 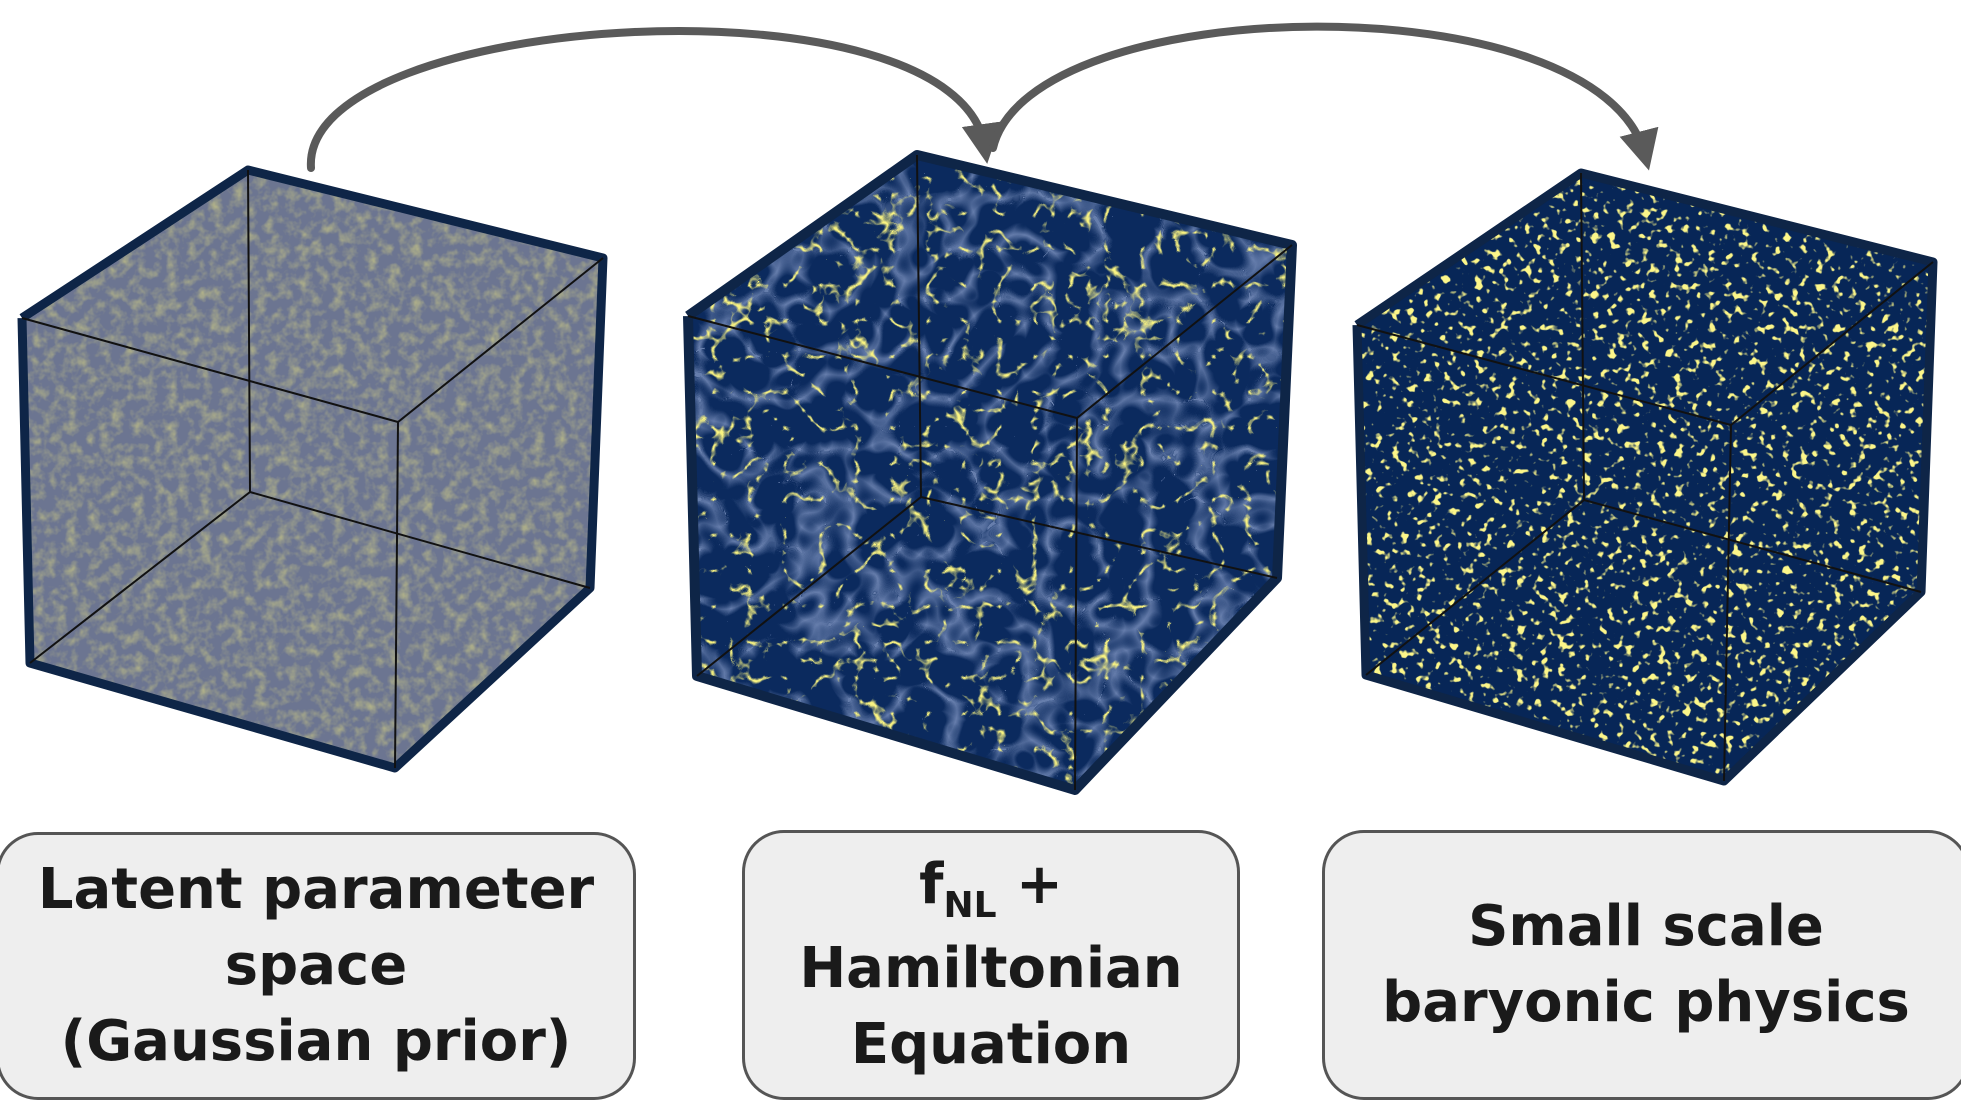 What do you see at coordinates (1646, 1002) in the screenshot?
I see `label-line: baryonic physics` at bounding box center [1646, 1002].